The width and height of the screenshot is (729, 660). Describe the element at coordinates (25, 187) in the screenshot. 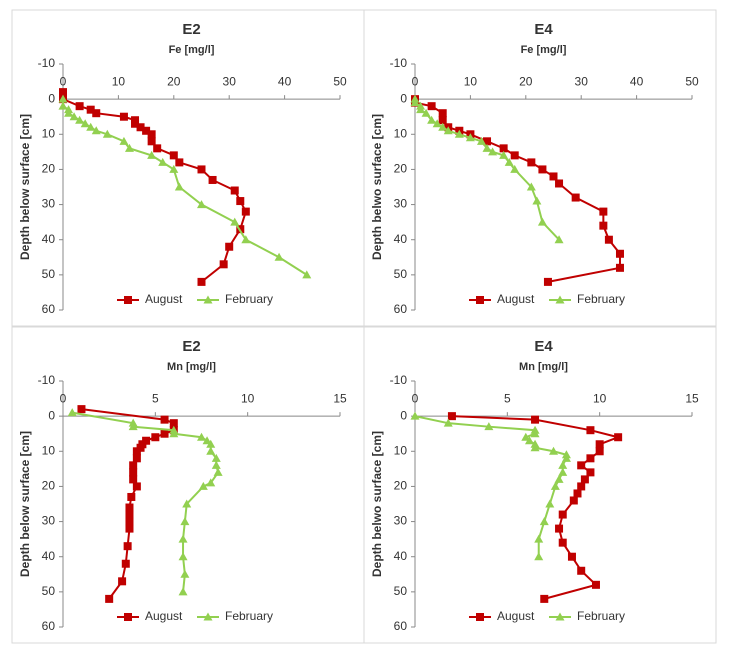

I see `y-axis-label: Depth below surface [cm]` at that location.